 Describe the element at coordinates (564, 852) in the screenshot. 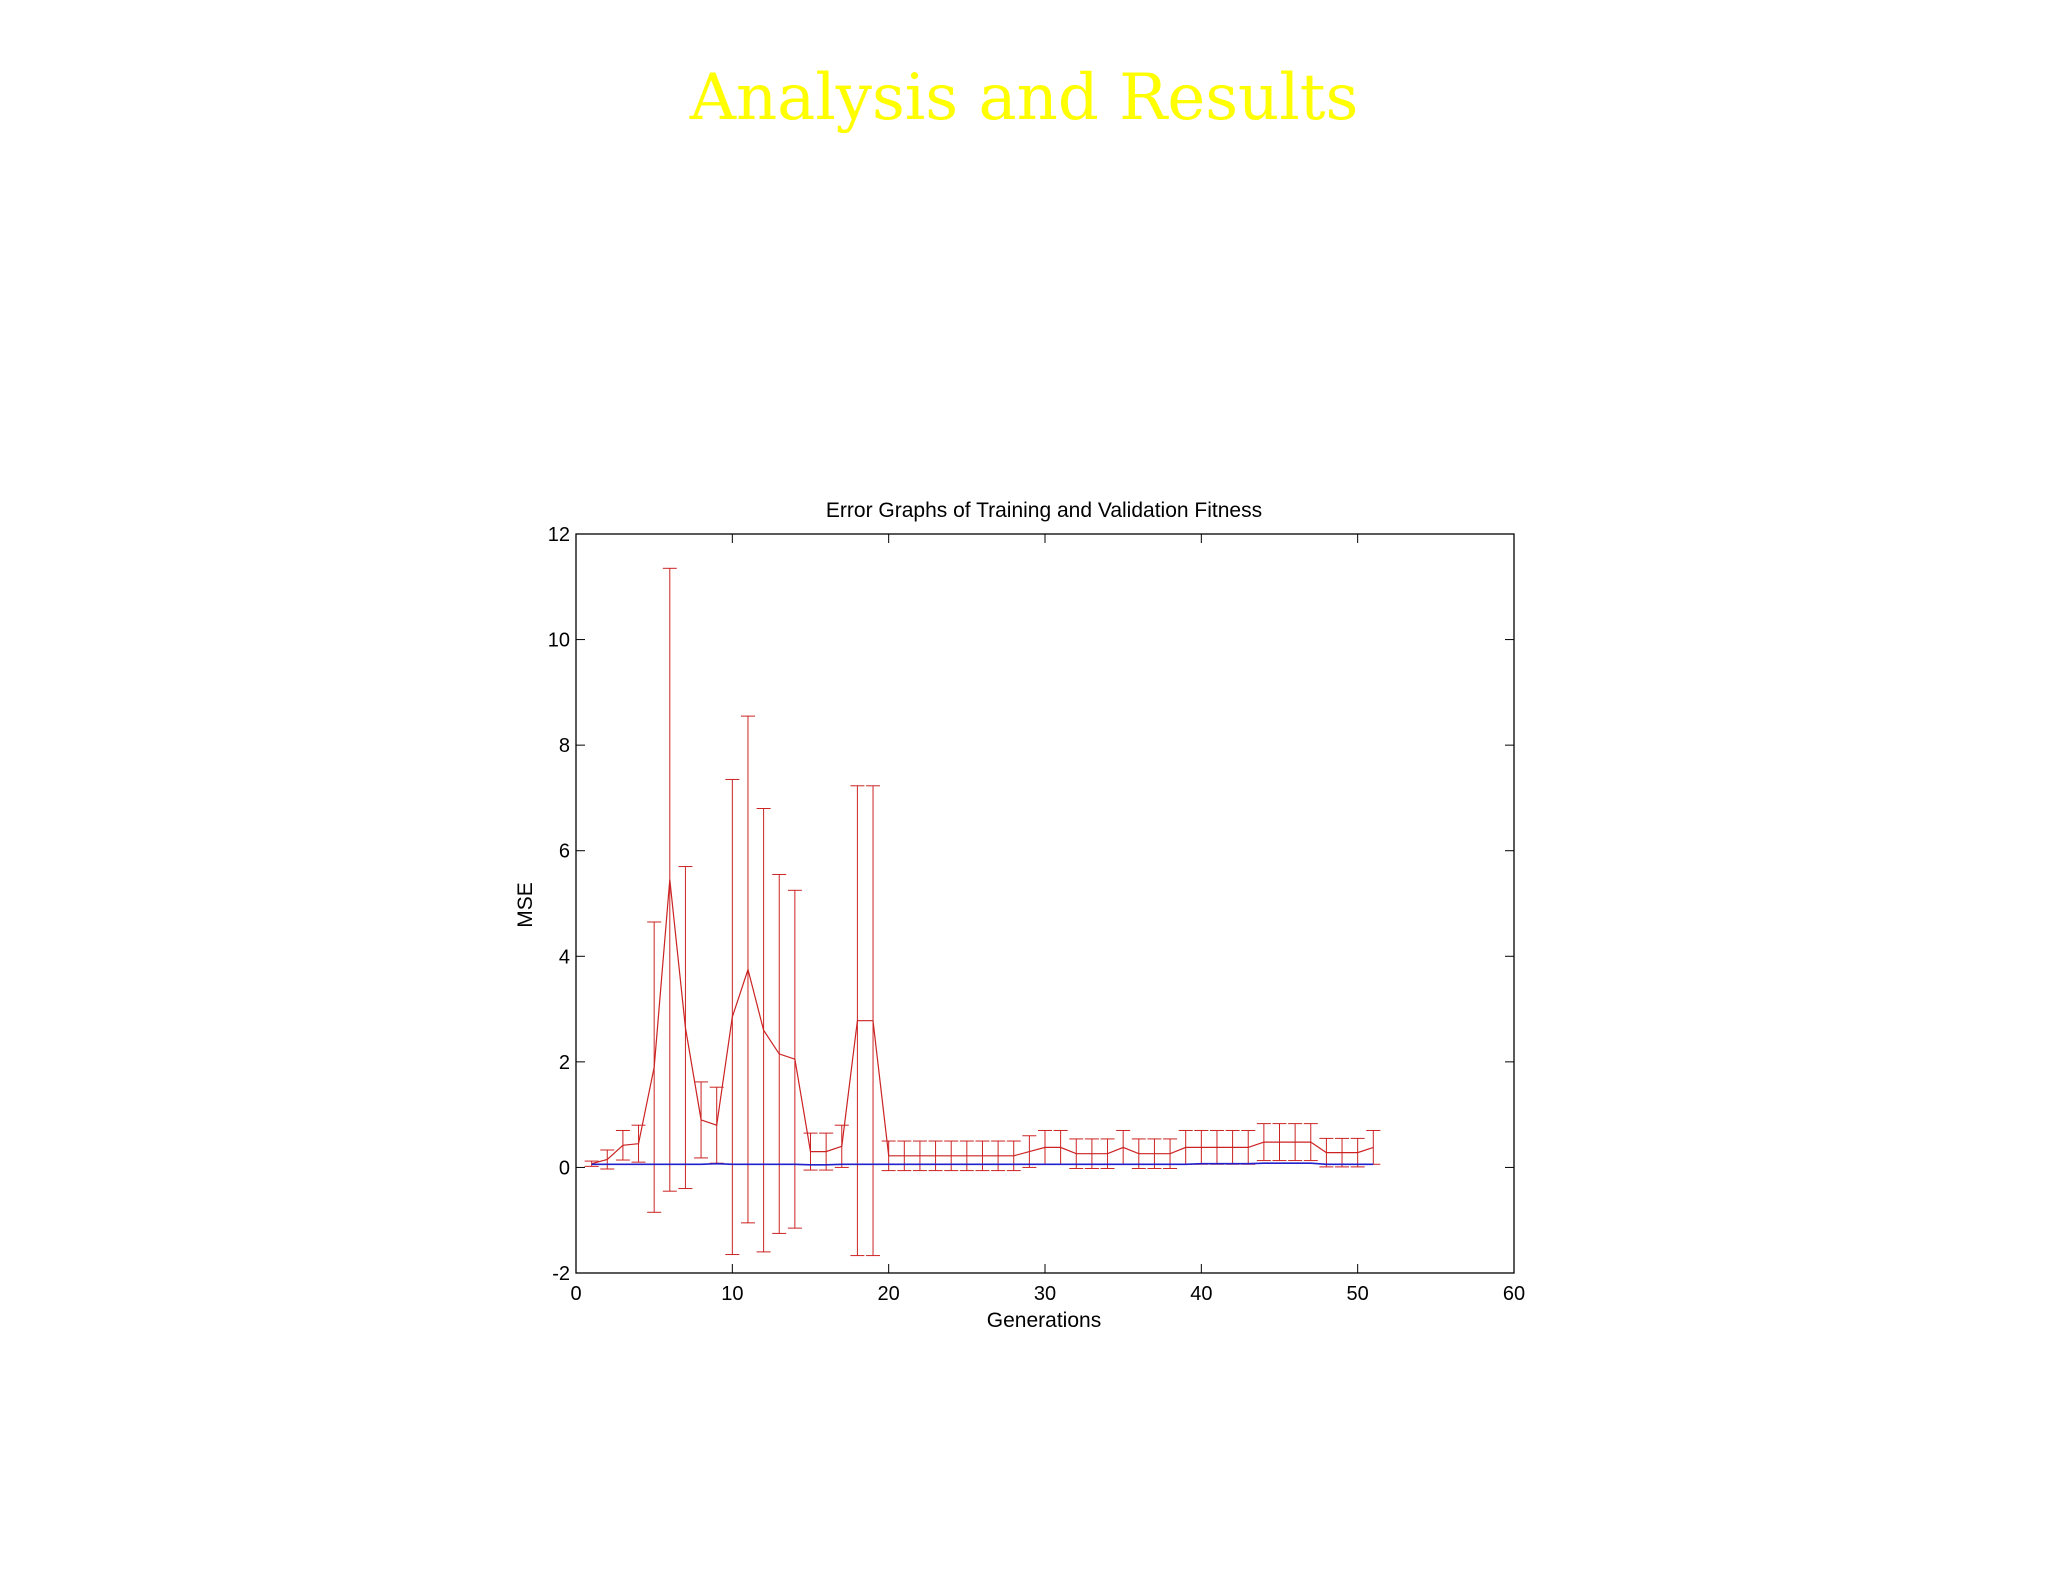

I see `y-tick-label: 6` at that location.